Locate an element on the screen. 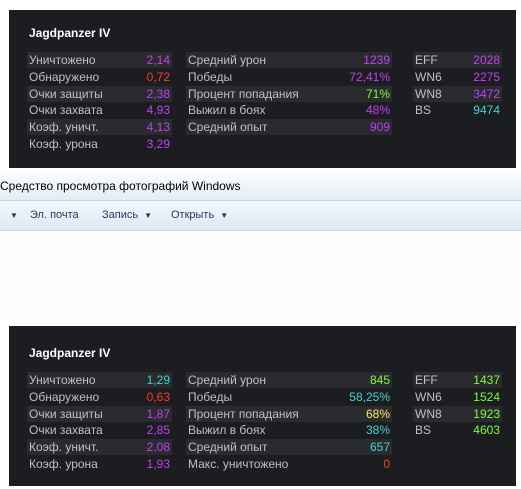 The image size is (521, 489). stat-row: Очки защиты 2,38 is located at coordinates (99, 93).